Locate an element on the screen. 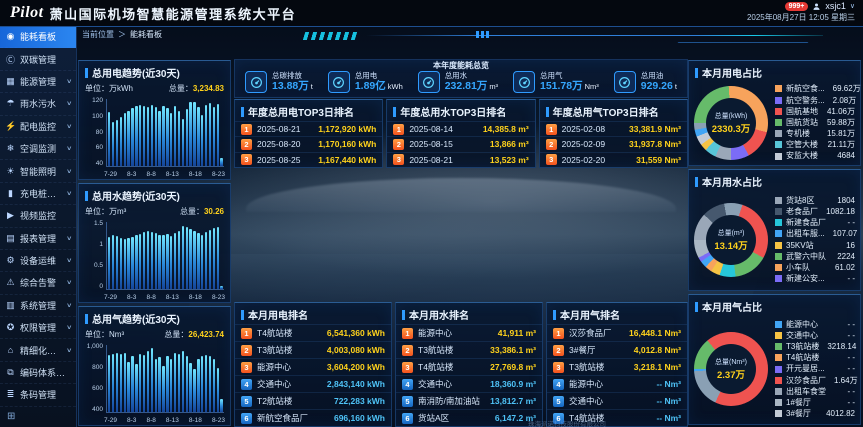 The image size is (863, 427). legend-name: 1#餐厅 is located at coordinates (798, 402).